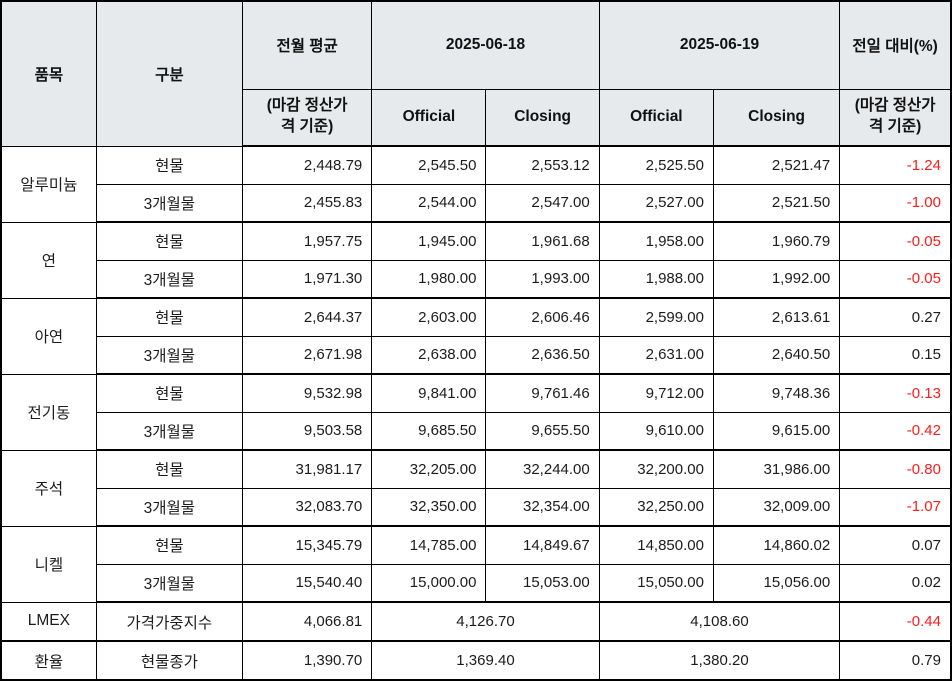  I want to click on cell-official-0619: 9,610.00, so click(656, 431).